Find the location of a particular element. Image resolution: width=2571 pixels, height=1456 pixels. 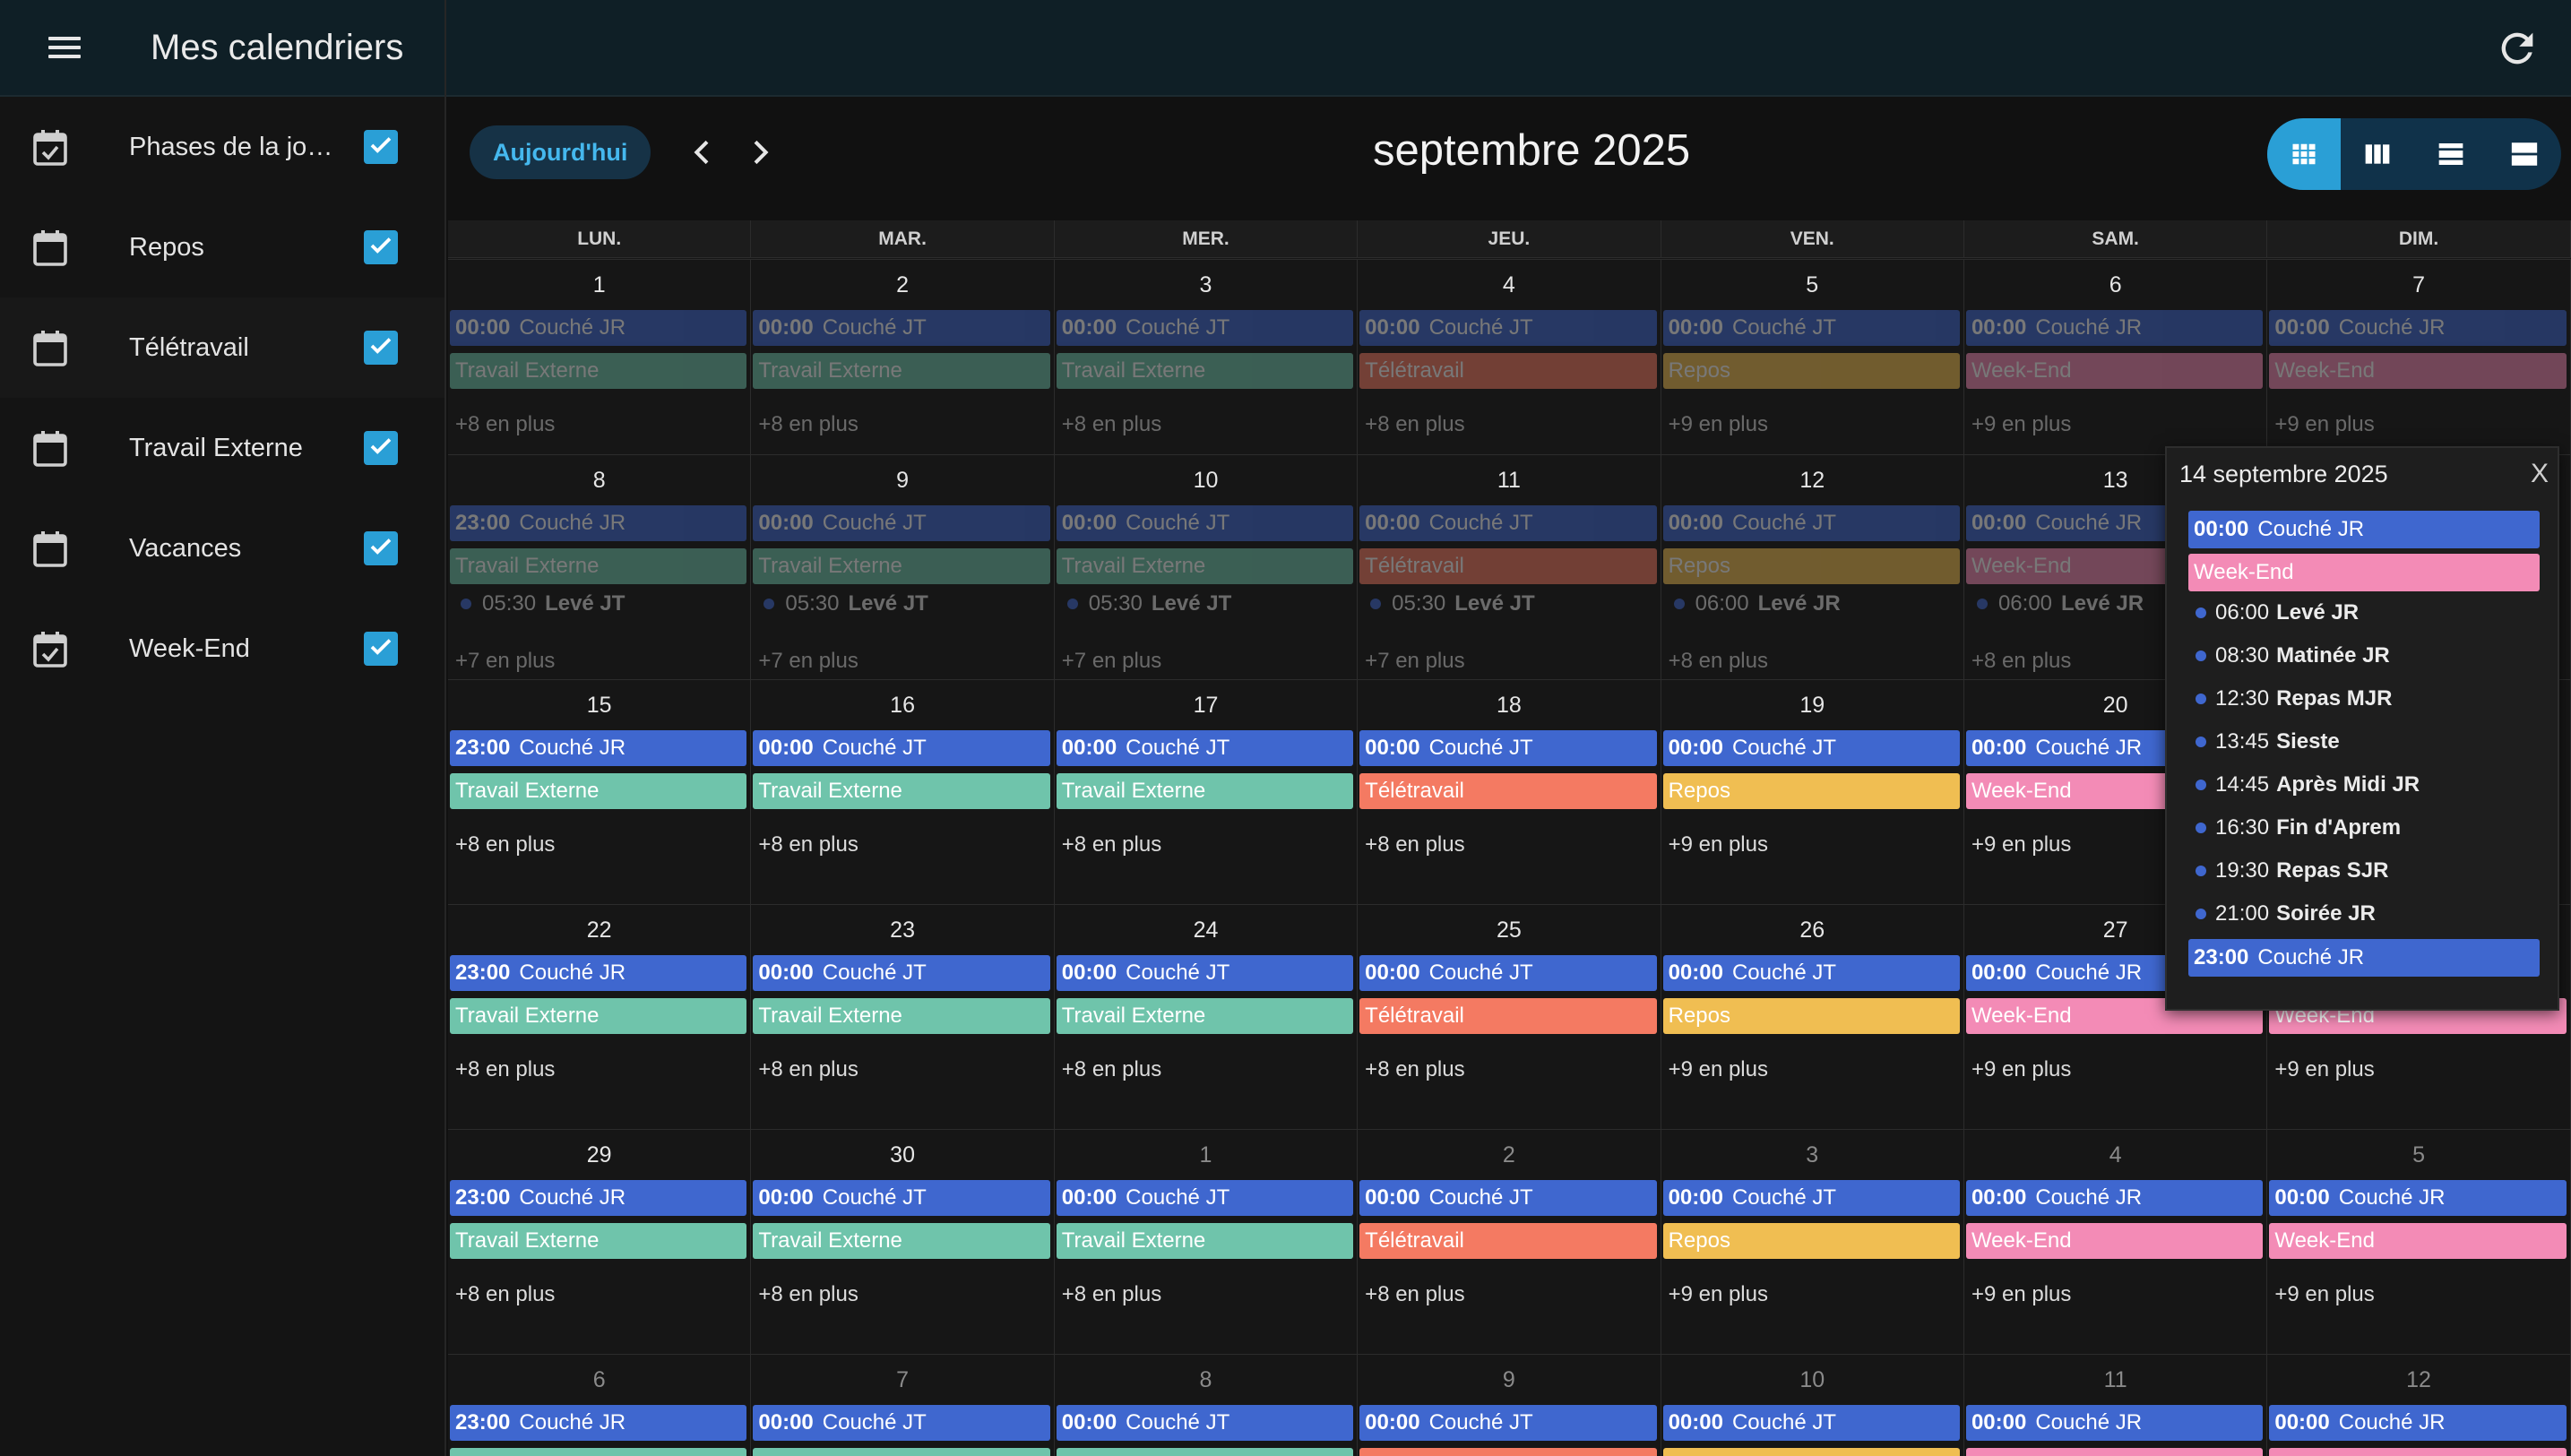

day-cell: 8 00:00 Couché JT is located at coordinates (1207, 1405).